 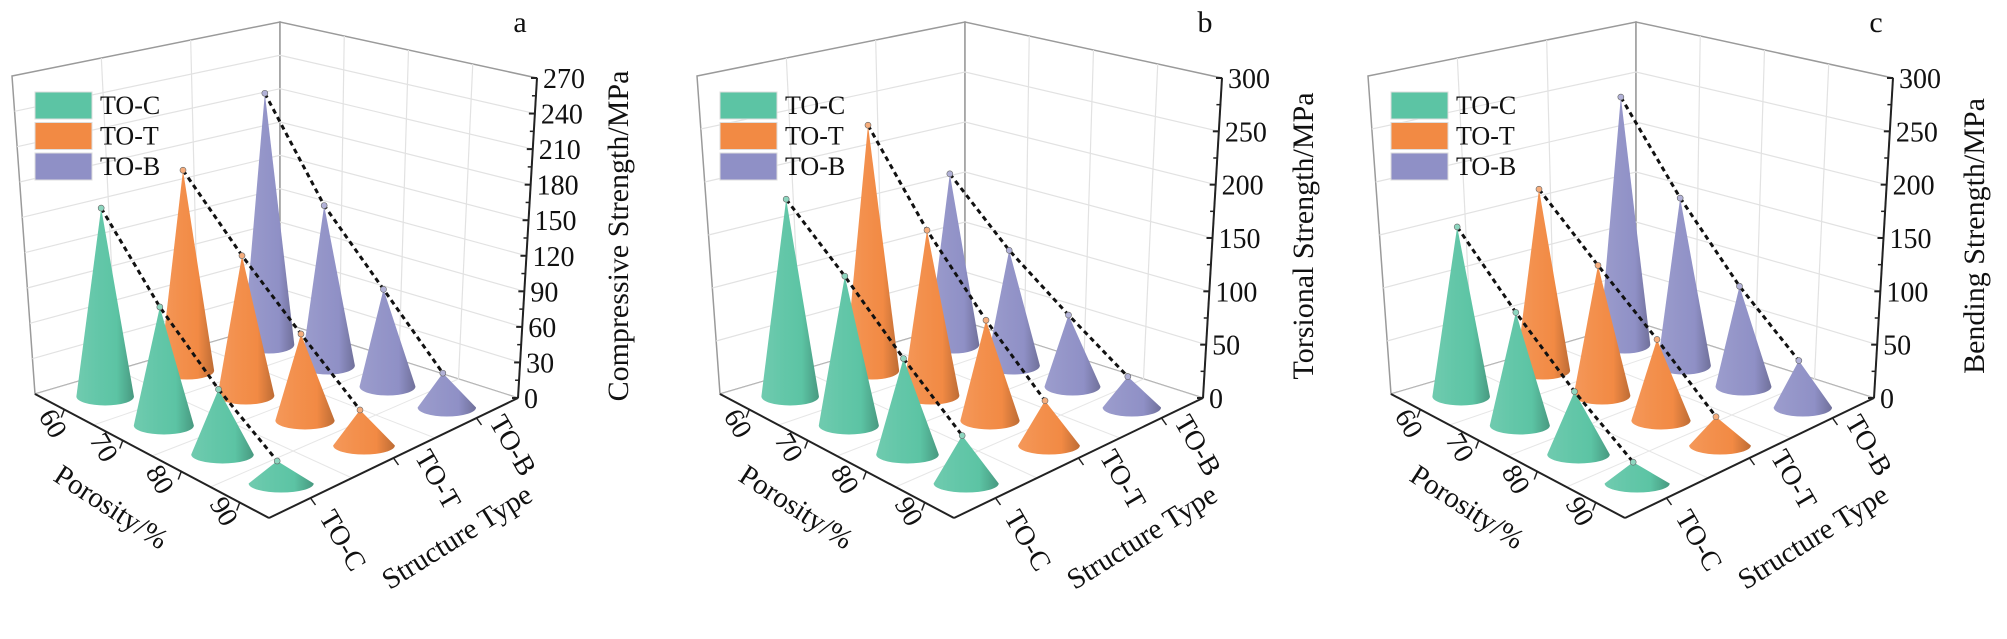 I want to click on strength-tick-label: 90, so click(x=544, y=292).